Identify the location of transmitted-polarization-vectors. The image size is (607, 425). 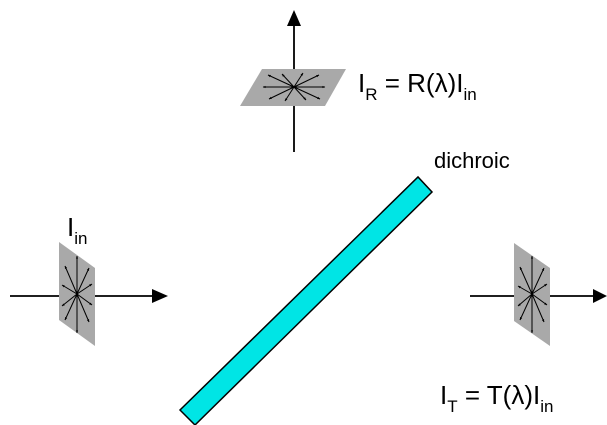
(532, 294).